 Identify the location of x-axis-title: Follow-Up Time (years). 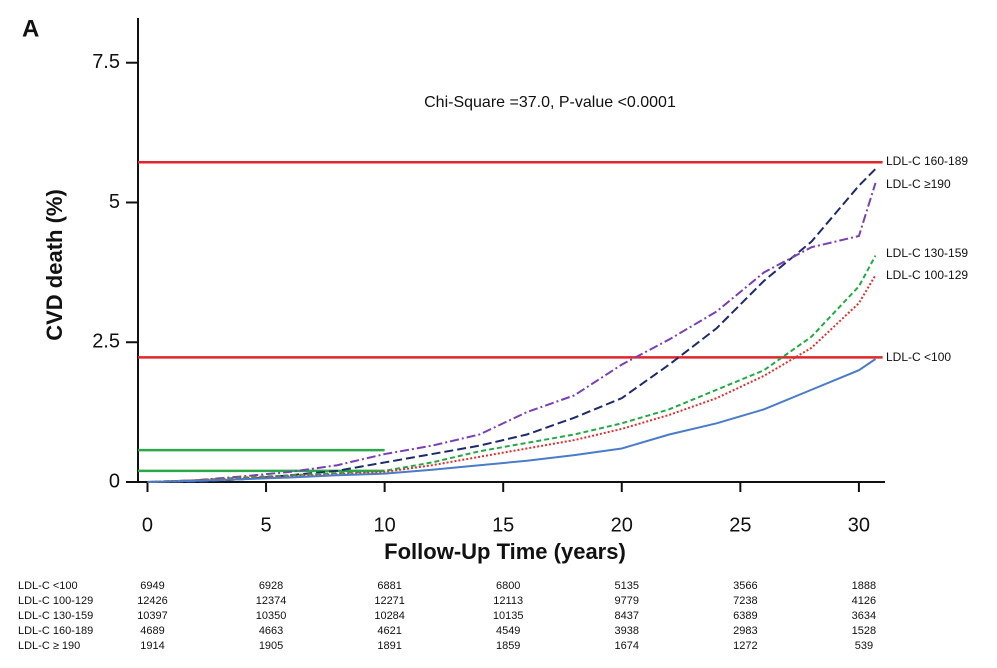
(505, 551).